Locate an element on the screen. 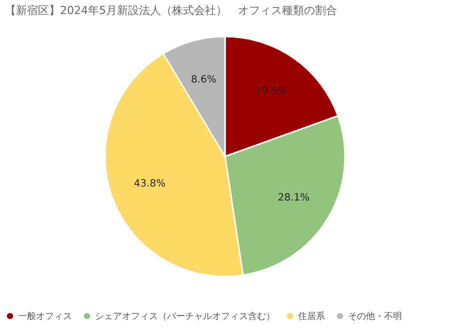 The height and width of the screenshot is (328, 450). data-label: 43.8% is located at coordinates (150, 184).